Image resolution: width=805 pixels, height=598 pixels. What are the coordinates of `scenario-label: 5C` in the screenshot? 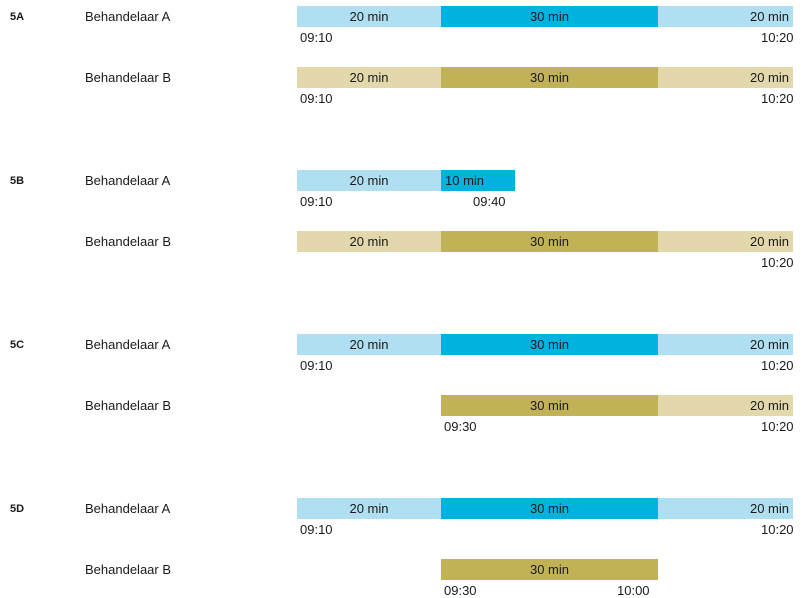 It's located at (17, 345).